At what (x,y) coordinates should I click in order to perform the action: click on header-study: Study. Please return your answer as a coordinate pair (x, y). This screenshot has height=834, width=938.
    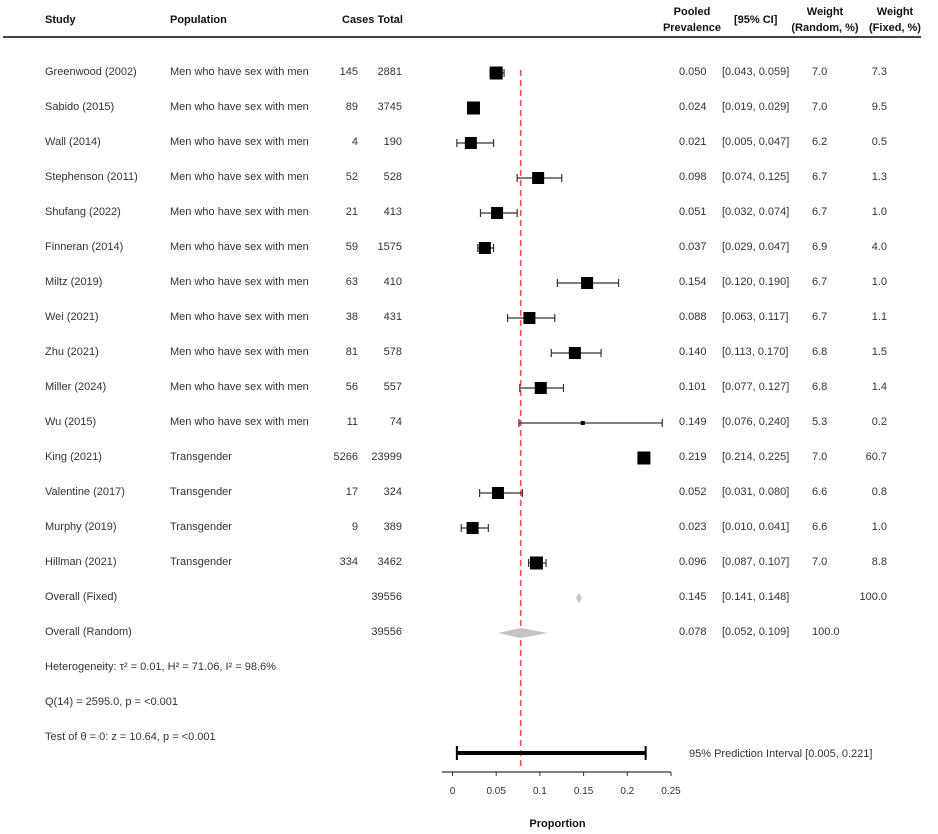
    Looking at the image, I should click on (60, 20).